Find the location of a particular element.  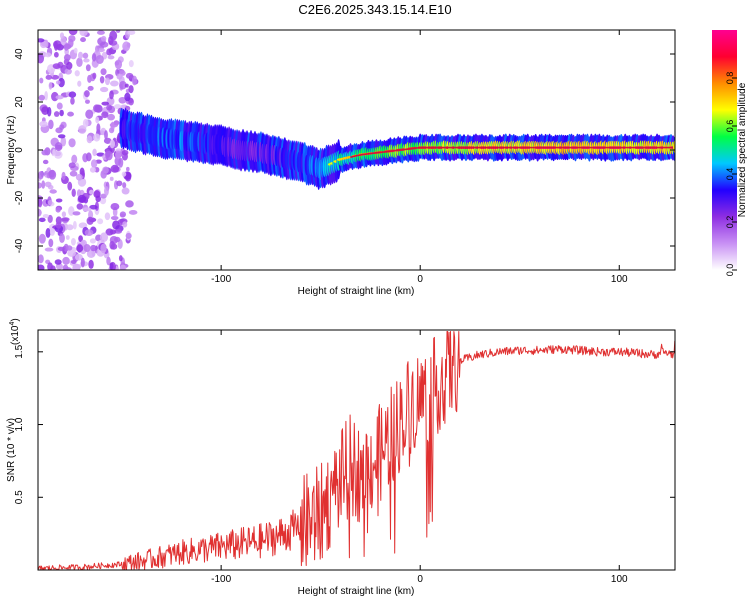

snr-y-axis-label: SNR (10 * v/v) is located at coordinates (11, 450).